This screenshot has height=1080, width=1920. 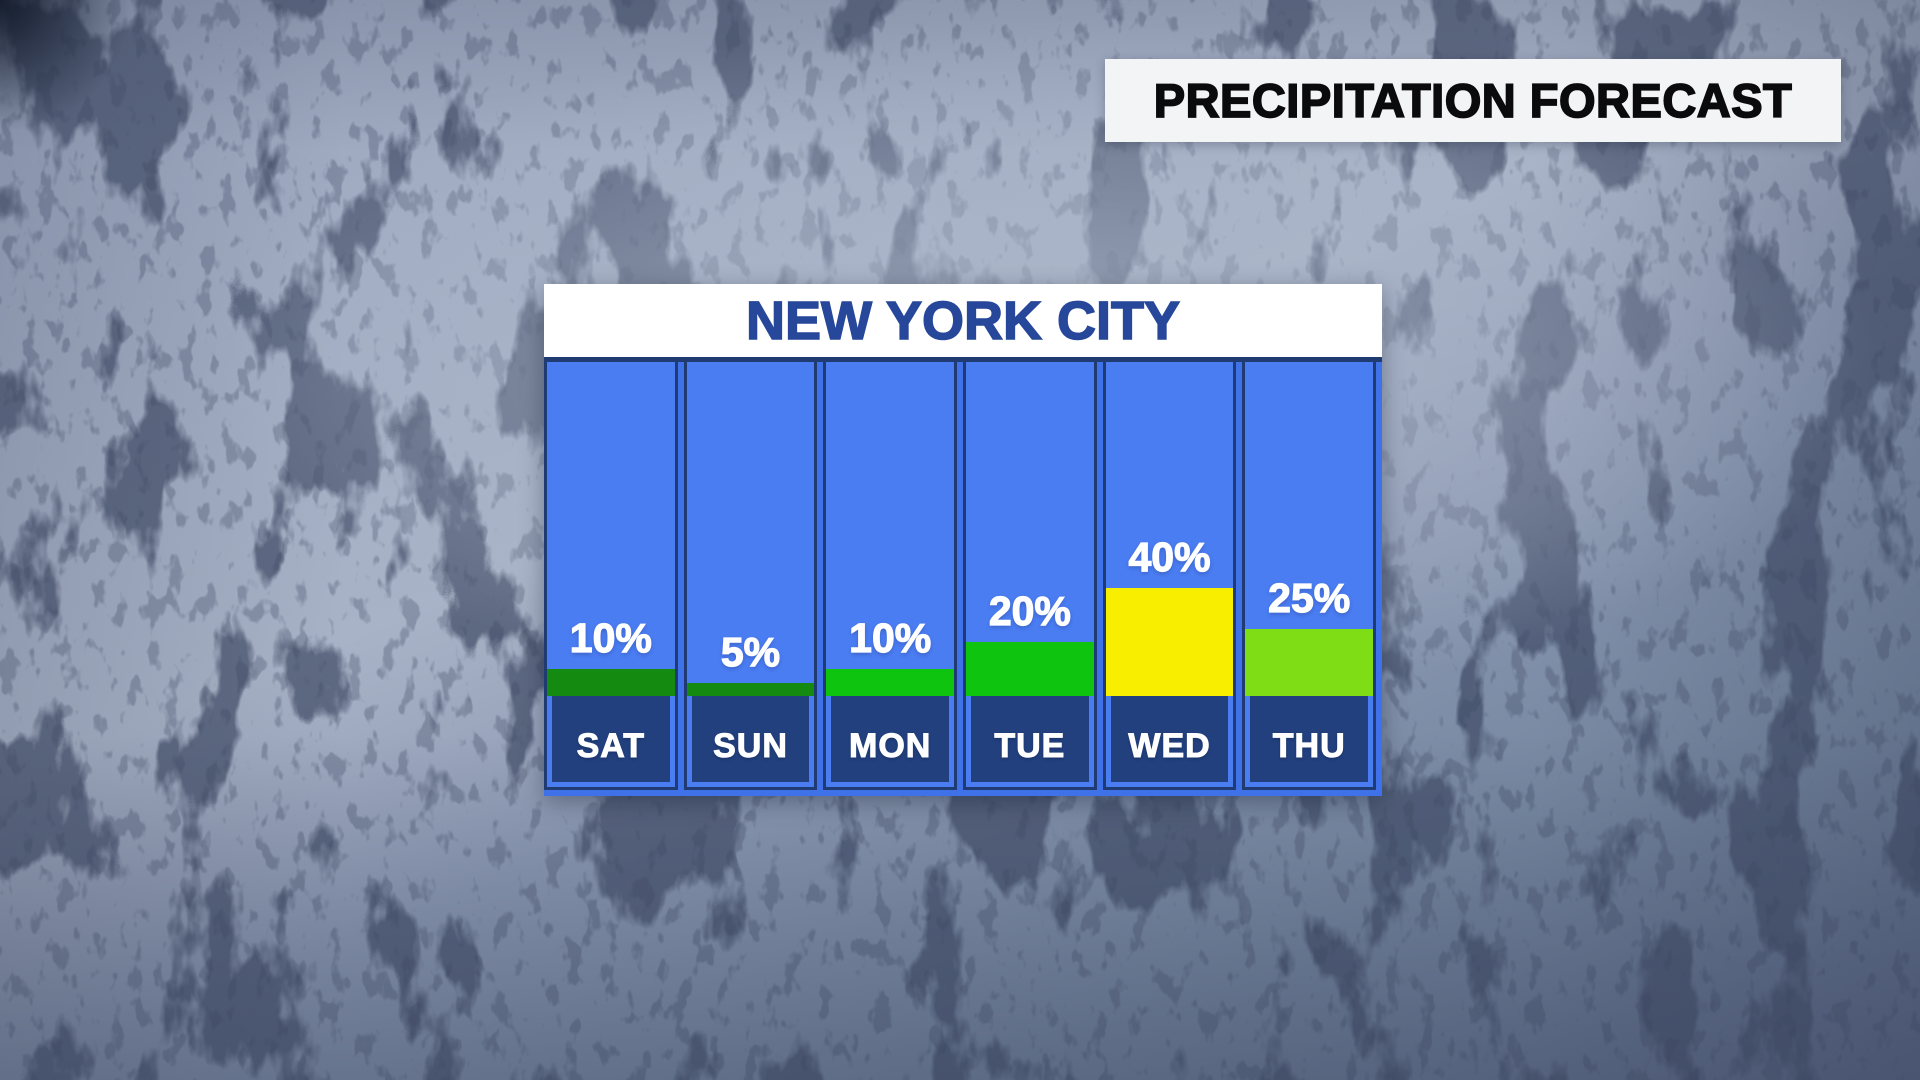 I want to click on sky-area: 40%, so click(x=1169, y=475).